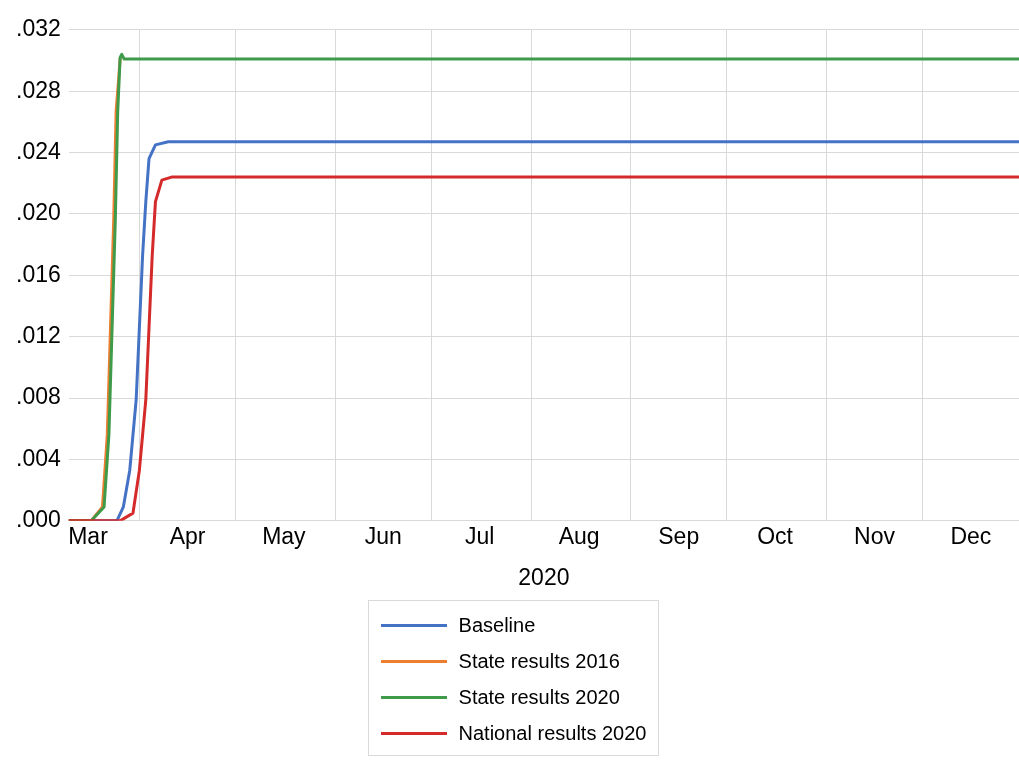 This screenshot has height=781, width=1019. I want to click on x-tick-label: Jun, so click(383, 535).